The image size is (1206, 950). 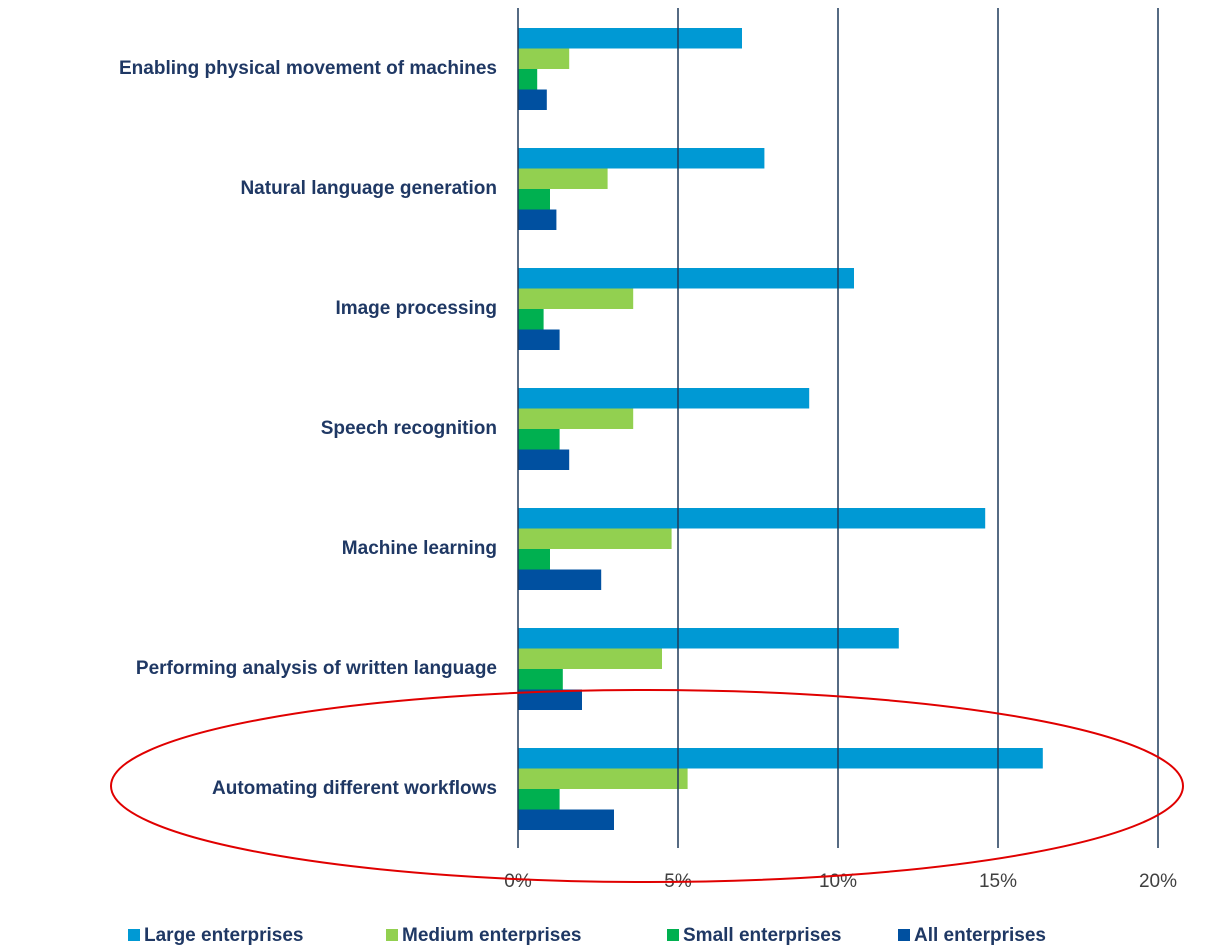 I want to click on category-label: Performing analysis of written language, so click(x=316, y=668).